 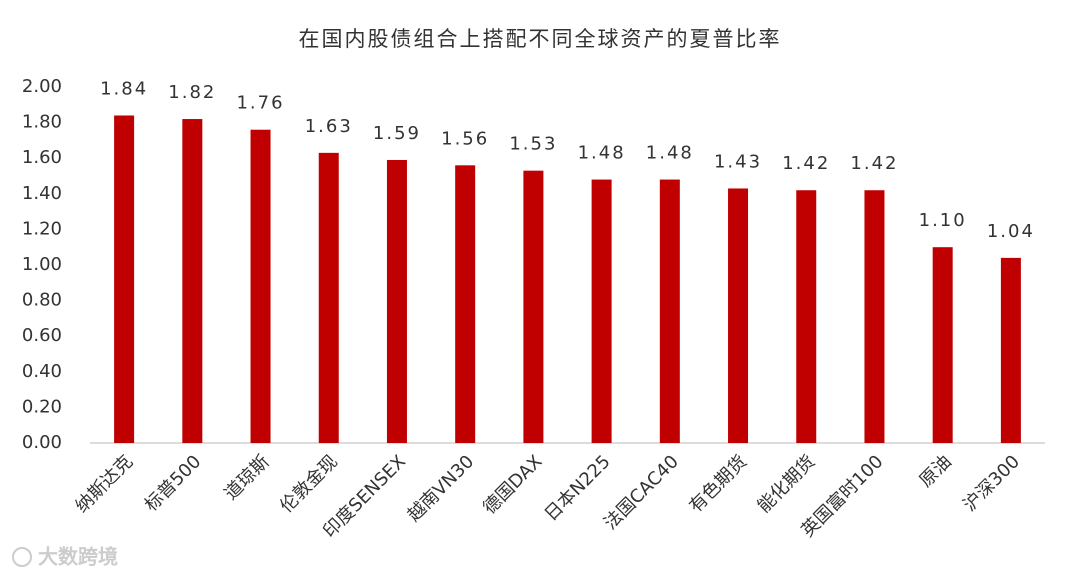 I want to click on x-tick-label: 法国CAC40, so click(x=641, y=492).